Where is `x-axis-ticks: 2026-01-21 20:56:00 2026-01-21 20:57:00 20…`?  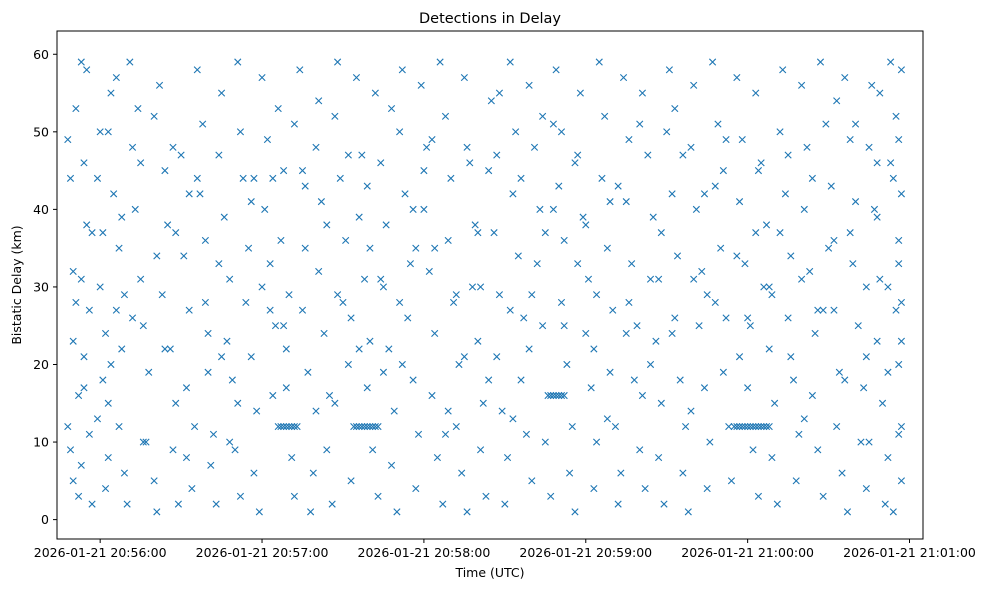 x-axis-ticks: 2026-01-21 20:56:00 2026-01-21 20:57:00 20… is located at coordinates (505, 549).